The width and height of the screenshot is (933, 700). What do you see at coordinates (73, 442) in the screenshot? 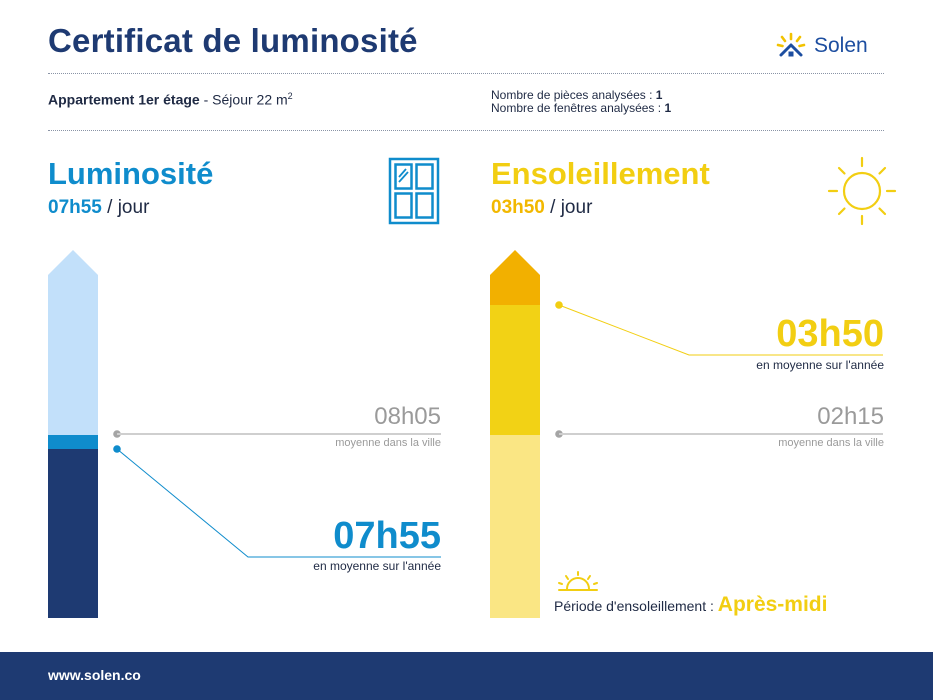
I see `luminosity-bar-marker` at bounding box center [73, 442].